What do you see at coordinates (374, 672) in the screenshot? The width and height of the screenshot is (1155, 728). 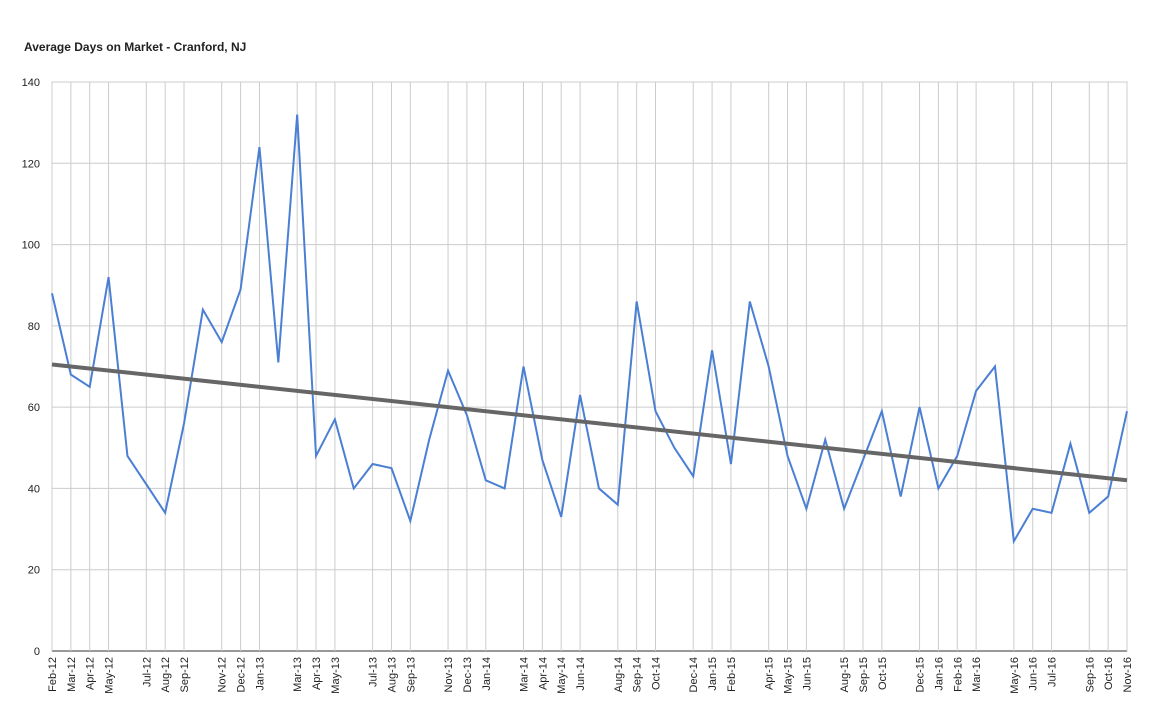 I see `x-tick-label: Jul-13` at bounding box center [374, 672].